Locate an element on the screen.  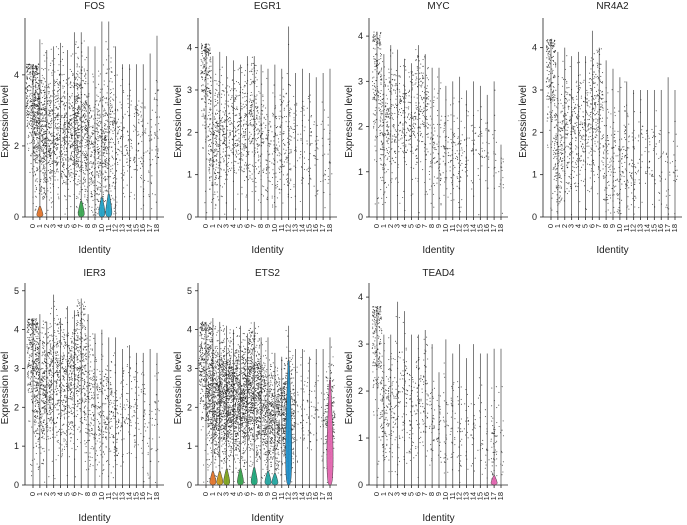
panel-title: FOS is located at coordinates (94, 6).